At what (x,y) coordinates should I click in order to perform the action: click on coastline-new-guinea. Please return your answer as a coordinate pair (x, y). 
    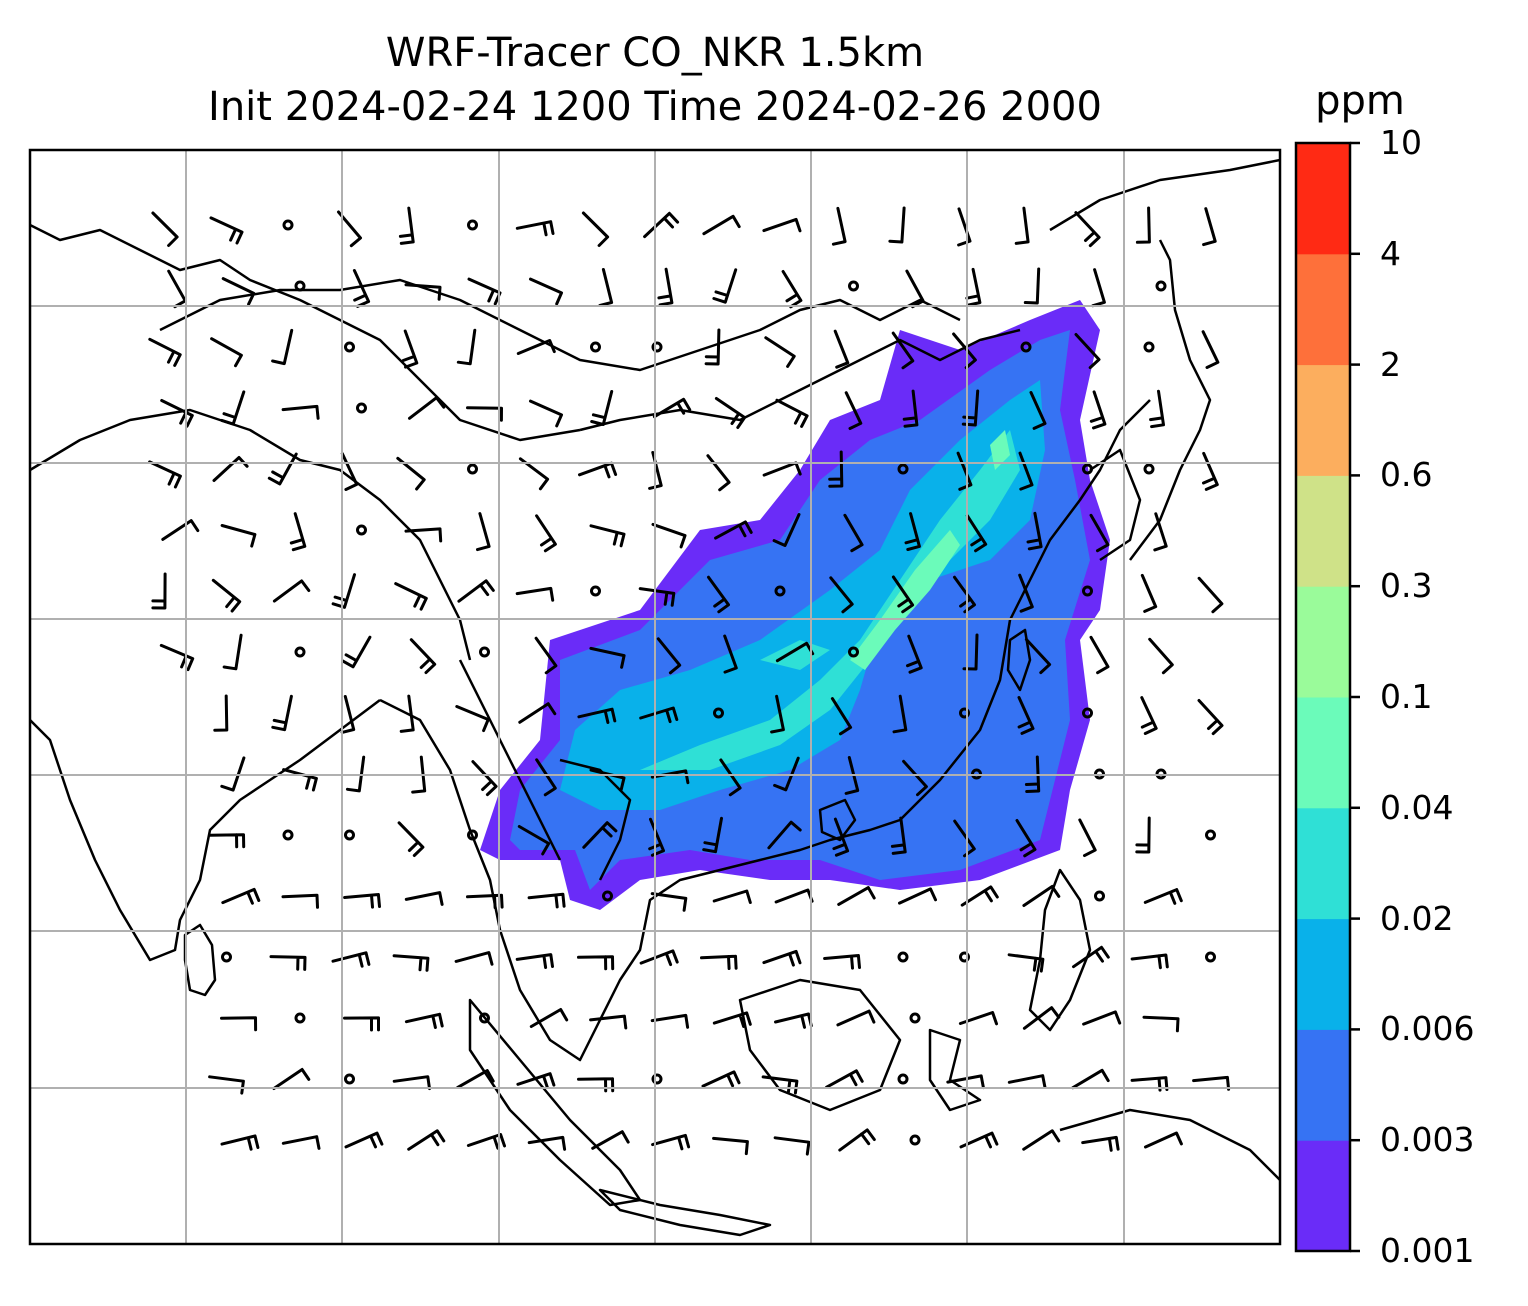
    Looking at the image, I should click on (1169, 1144).